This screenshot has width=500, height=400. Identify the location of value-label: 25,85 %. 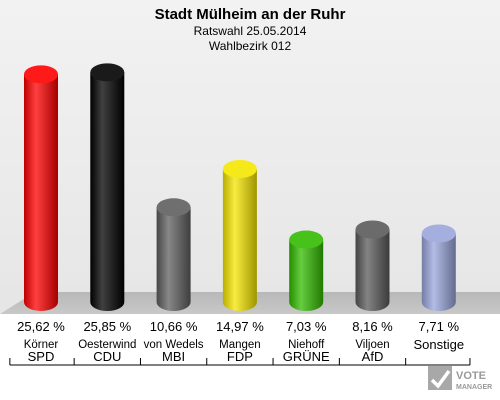
(107, 326).